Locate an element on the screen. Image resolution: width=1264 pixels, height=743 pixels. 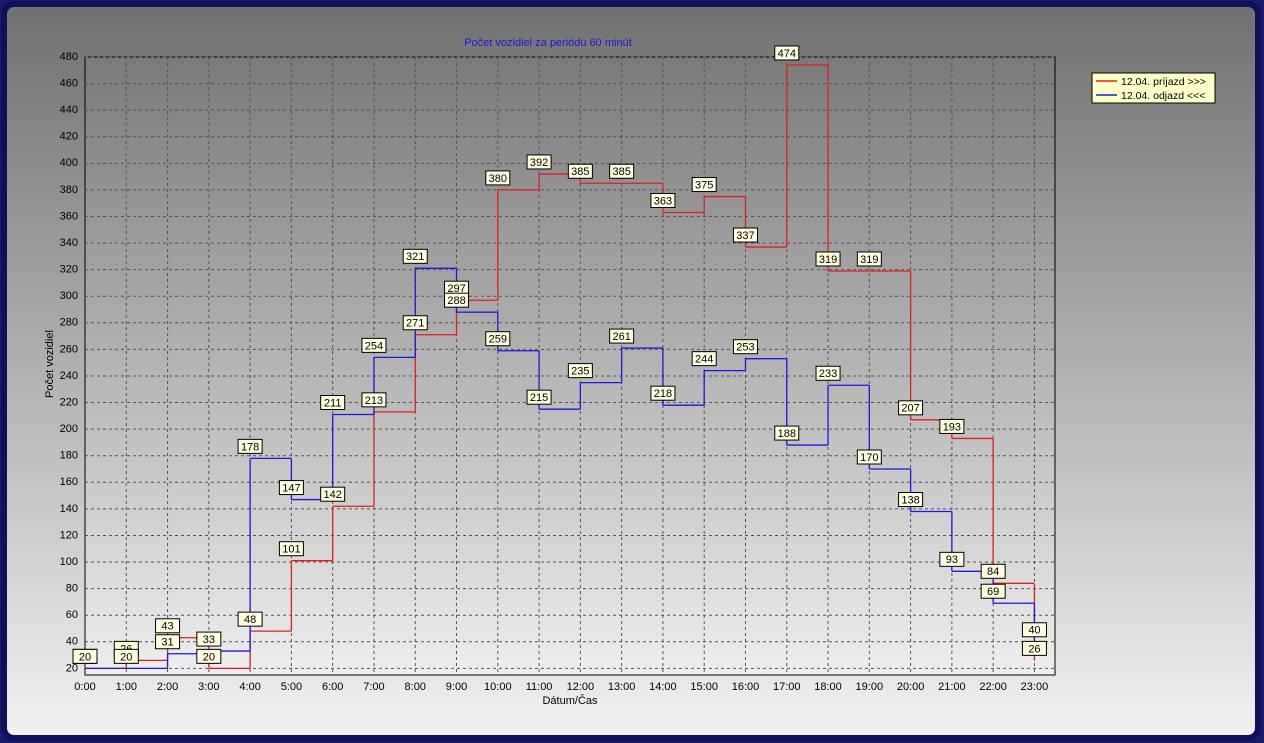
x-tick-label: 7:00 is located at coordinates (373, 687).